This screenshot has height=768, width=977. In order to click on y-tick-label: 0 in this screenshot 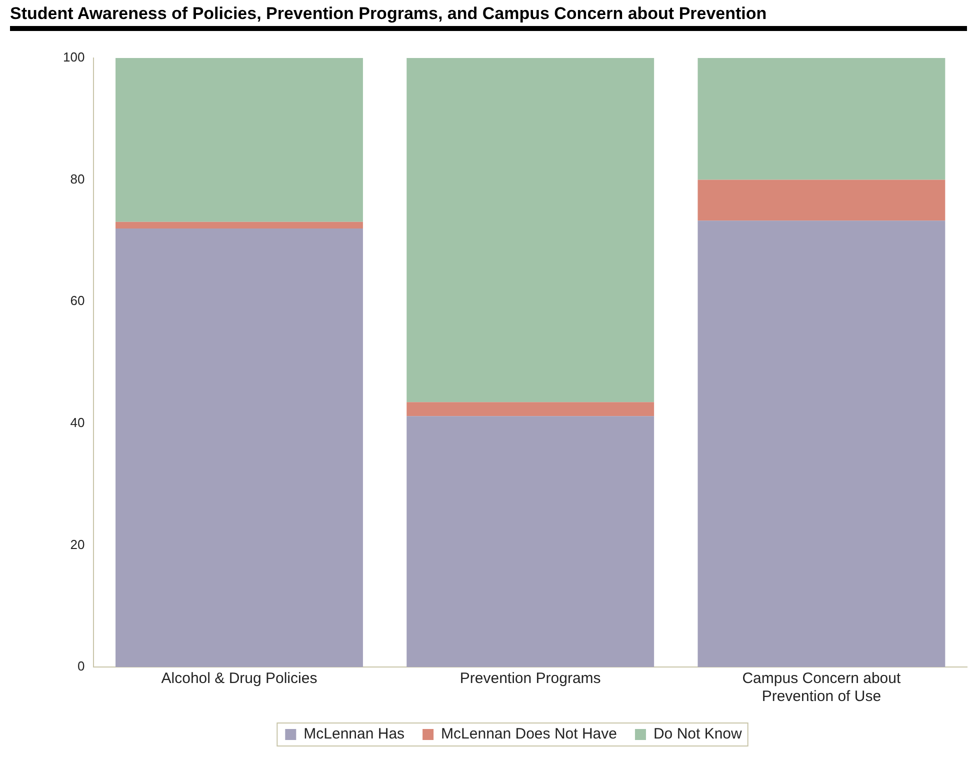, I will do `click(81, 666)`.